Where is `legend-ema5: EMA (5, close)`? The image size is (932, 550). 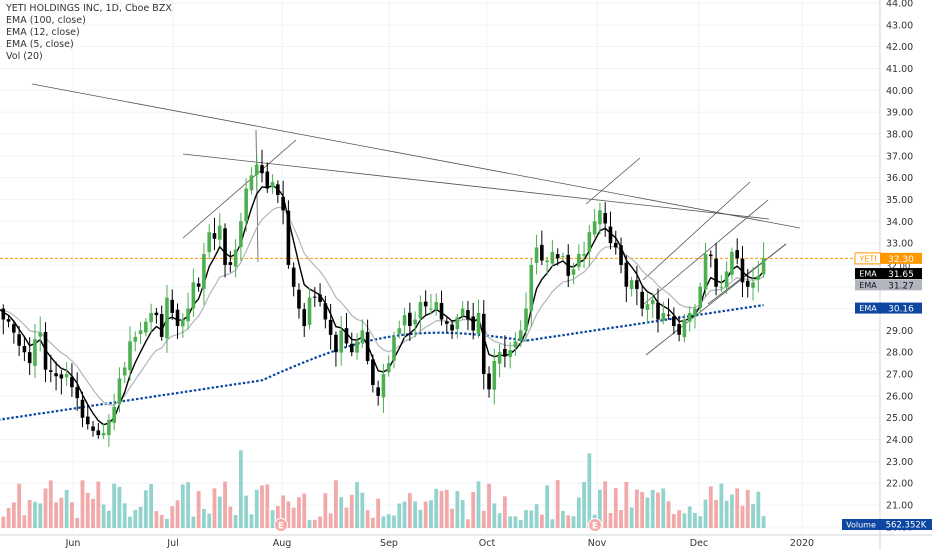 legend-ema5: EMA (5, close) is located at coordinates (40, 44).